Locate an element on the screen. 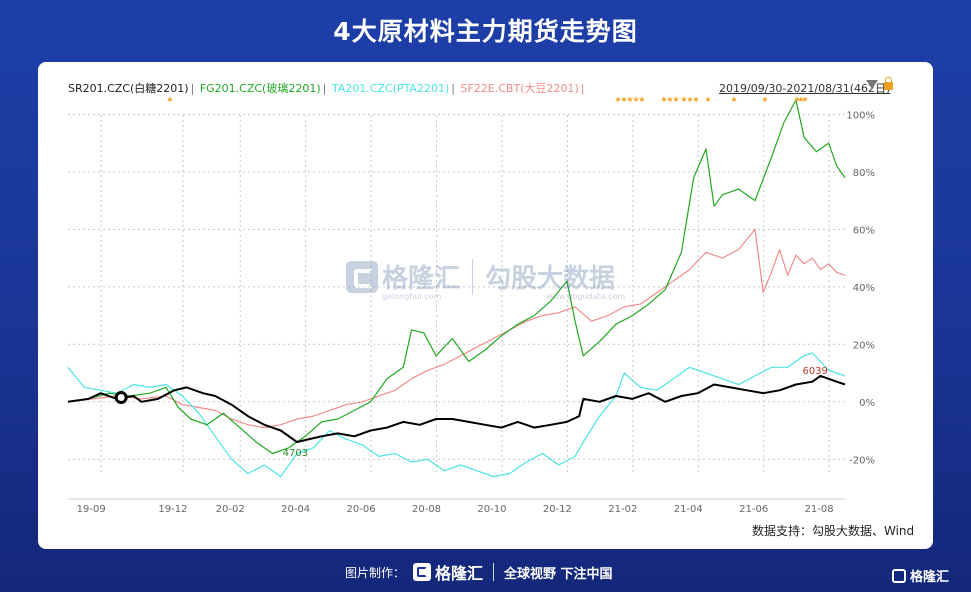 This screenshot has height=592, width=971. y-tick-label: 20% is located at coordinates (864, 345).